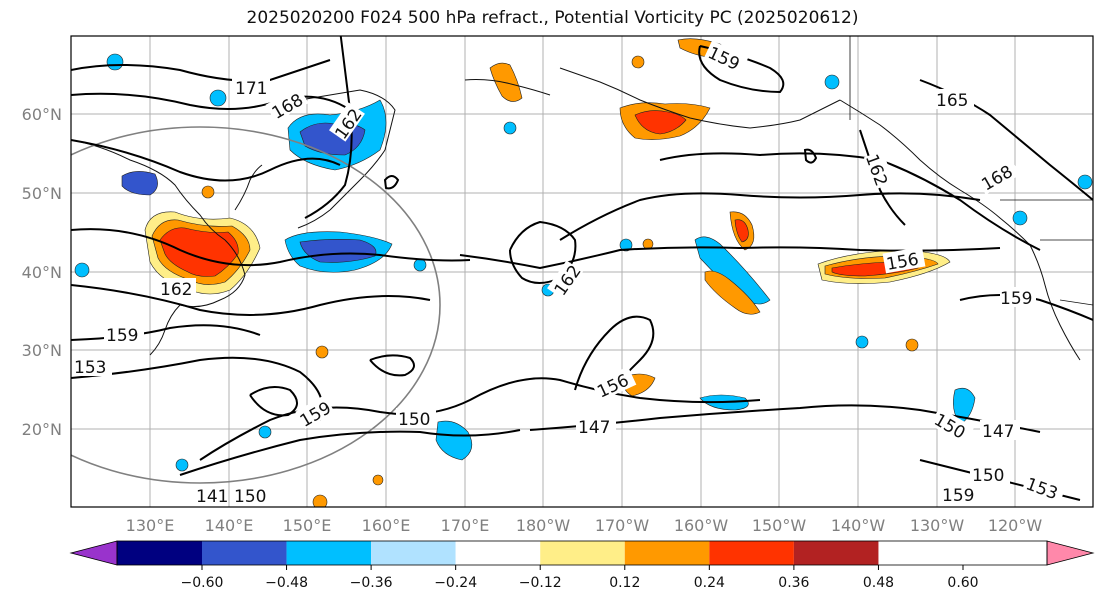  What do you see at coordinates (229, 525) in the screenshot?
I see `lon-label-140e: 140°E` at bounding box center [229, 525].